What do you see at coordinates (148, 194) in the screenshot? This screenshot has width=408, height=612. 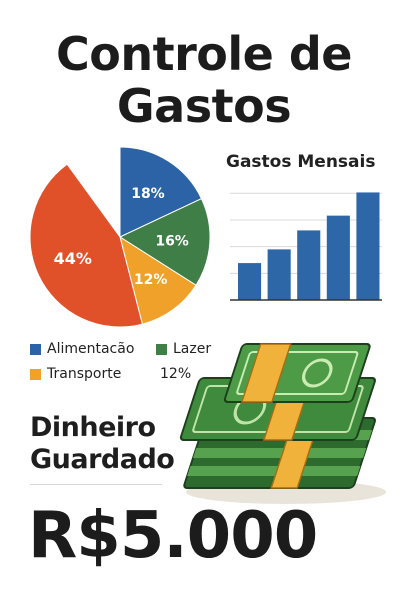 I see `pie-slice-label: 18%` at bounding box center [148, 194].